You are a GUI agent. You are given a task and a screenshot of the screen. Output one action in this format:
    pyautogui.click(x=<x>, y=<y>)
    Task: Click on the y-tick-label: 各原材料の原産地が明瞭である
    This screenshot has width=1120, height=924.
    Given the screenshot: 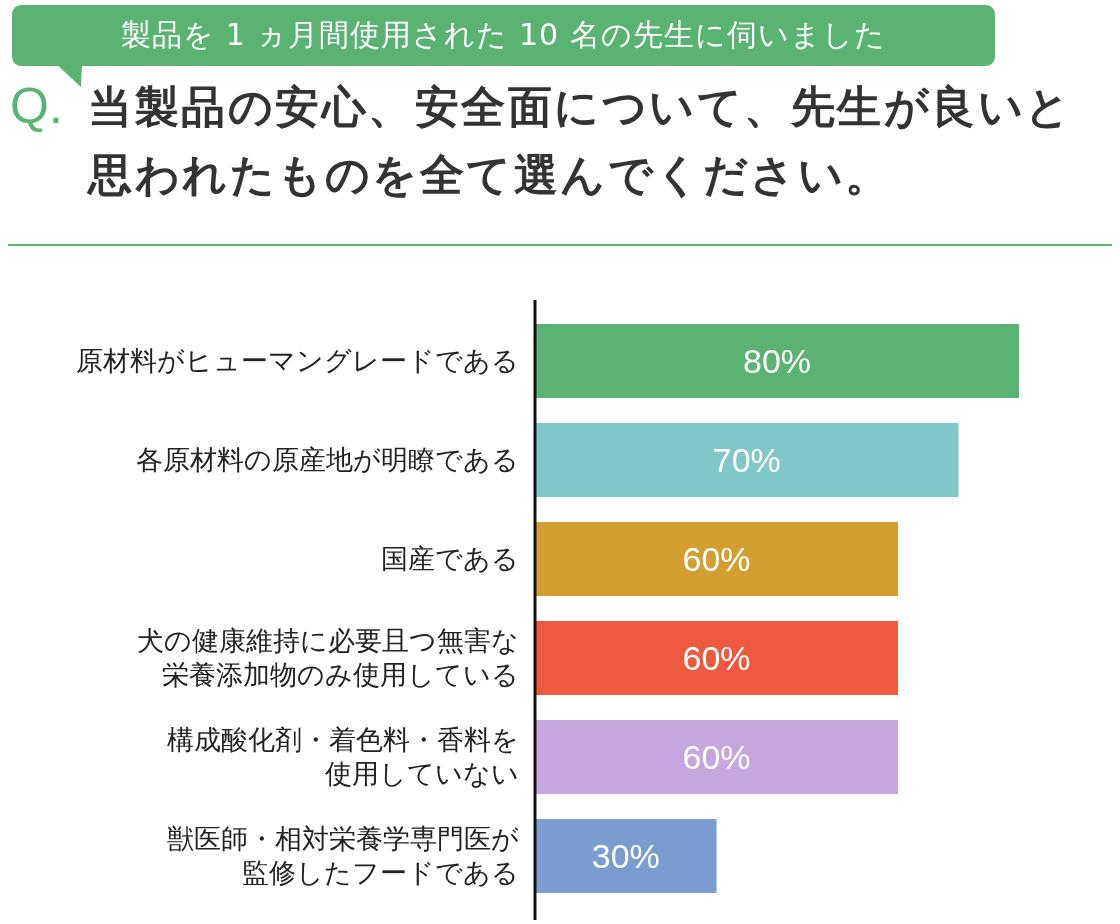 What is the action you would take?
    pyautogui.click(x=327, y=460)
    